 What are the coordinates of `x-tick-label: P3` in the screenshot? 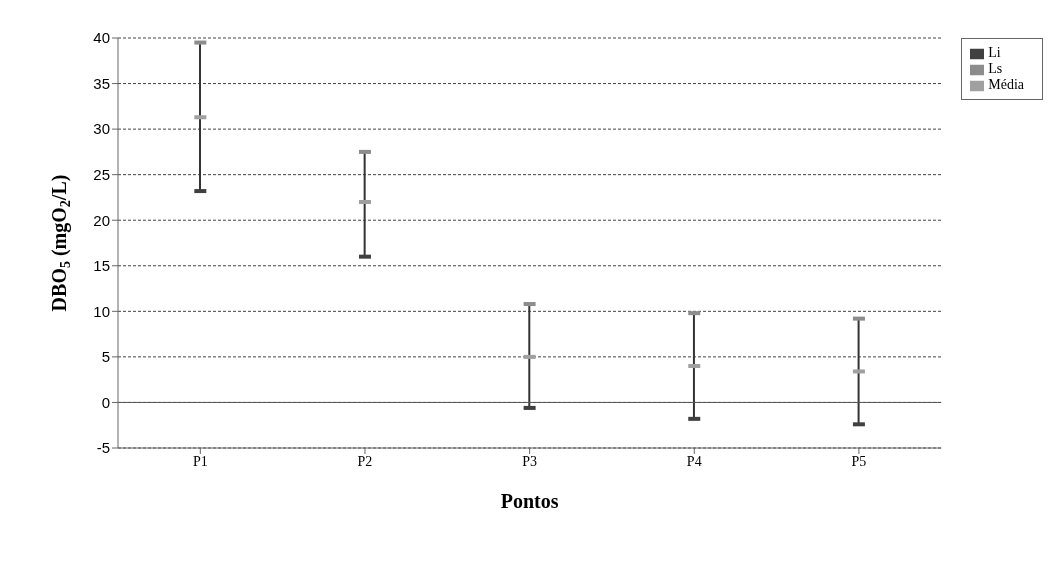 It's located at (530, 461).